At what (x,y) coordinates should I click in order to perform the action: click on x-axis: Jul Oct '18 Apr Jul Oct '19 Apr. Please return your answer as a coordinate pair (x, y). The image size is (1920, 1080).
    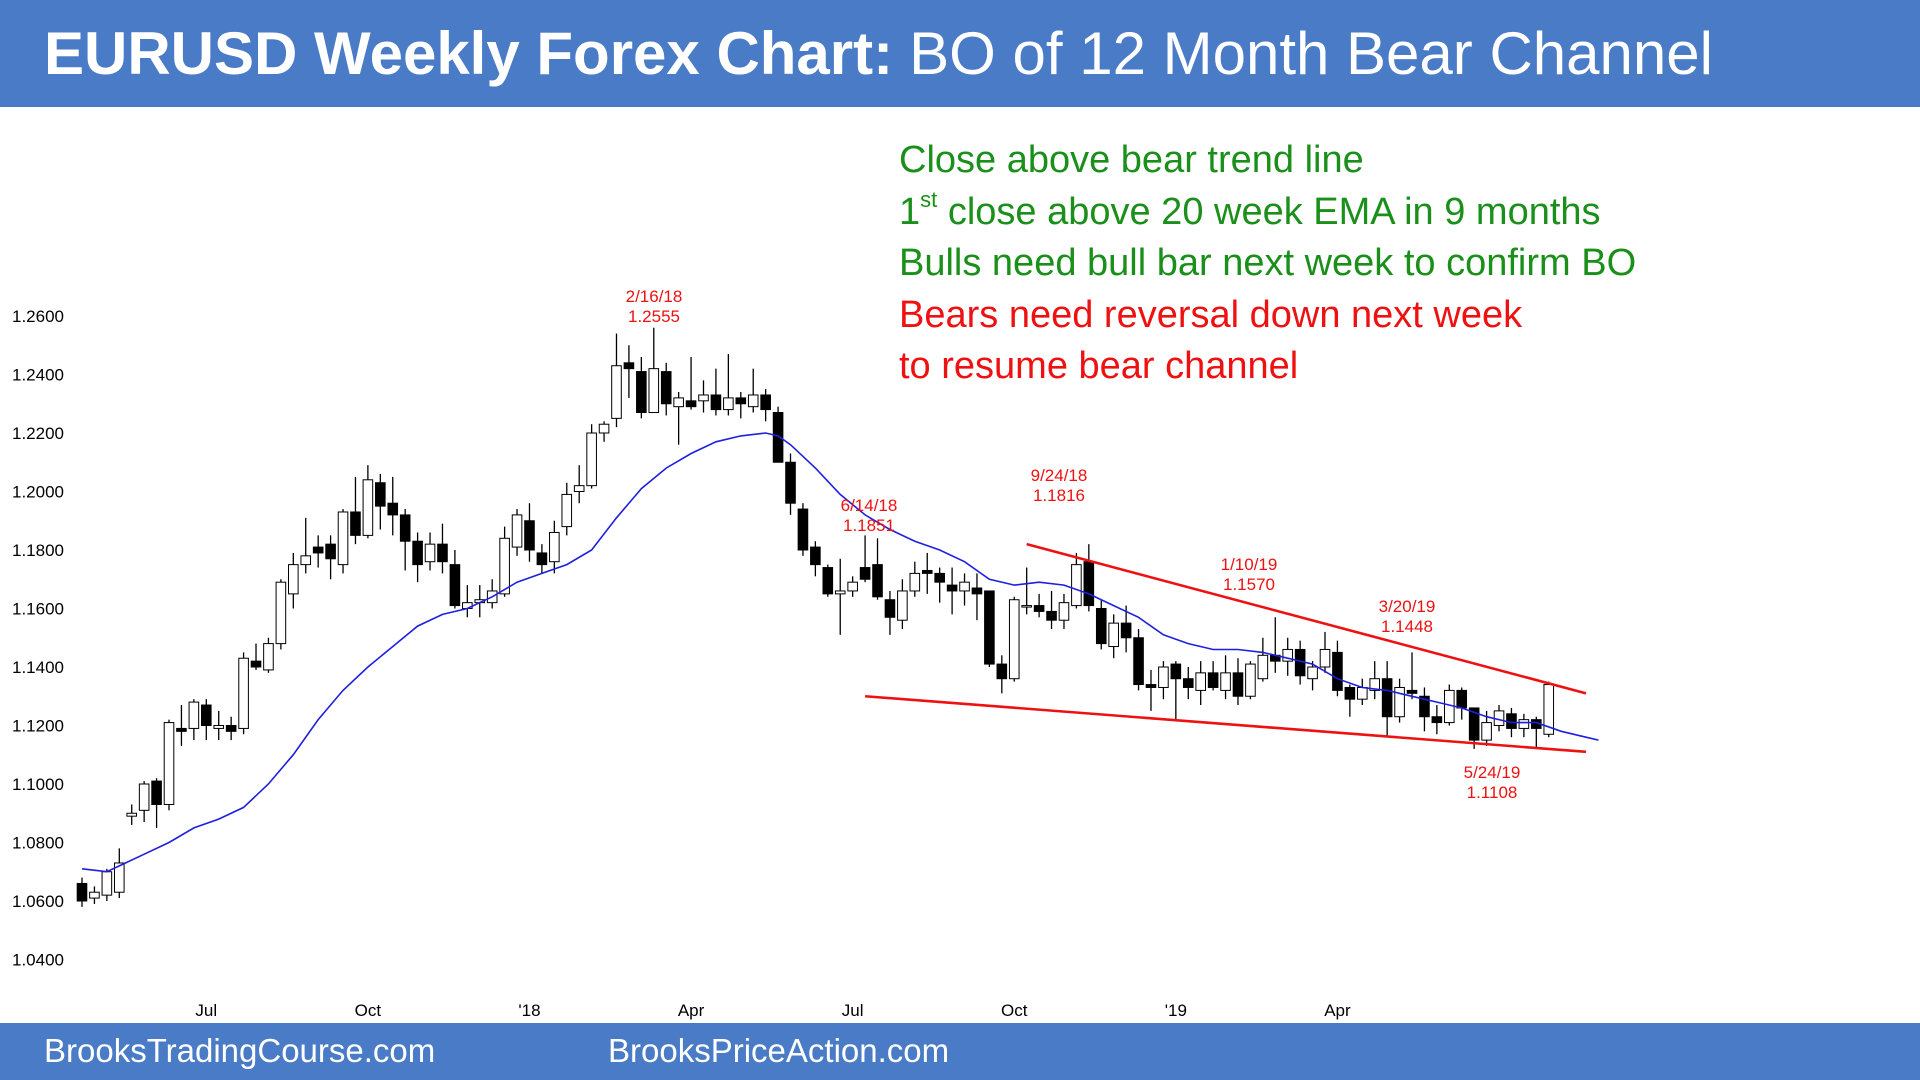
    Looking at the image, I should click on (773, 1010).